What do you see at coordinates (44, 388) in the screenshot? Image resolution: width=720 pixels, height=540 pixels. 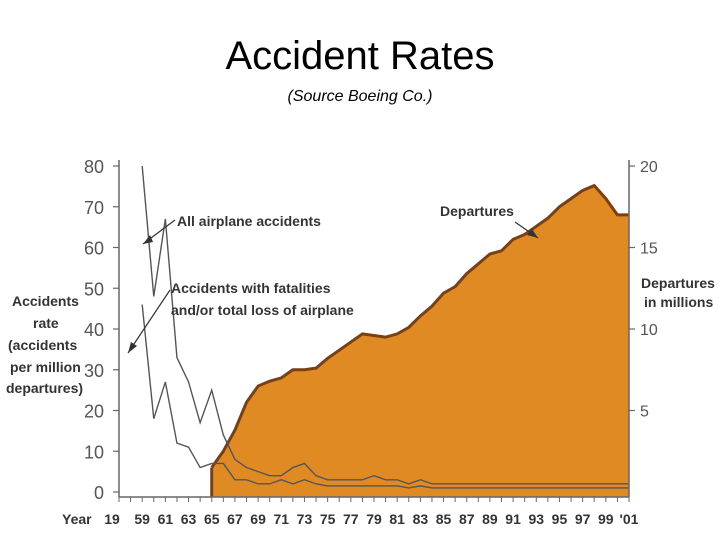 I see `y-left-label-line: departures)` at bounding box center [44, 388].